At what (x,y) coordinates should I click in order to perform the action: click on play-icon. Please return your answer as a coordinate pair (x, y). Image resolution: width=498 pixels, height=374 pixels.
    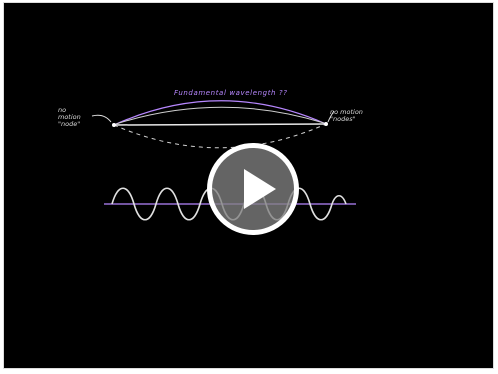
    Looking at the image, I should click on (260, 189).